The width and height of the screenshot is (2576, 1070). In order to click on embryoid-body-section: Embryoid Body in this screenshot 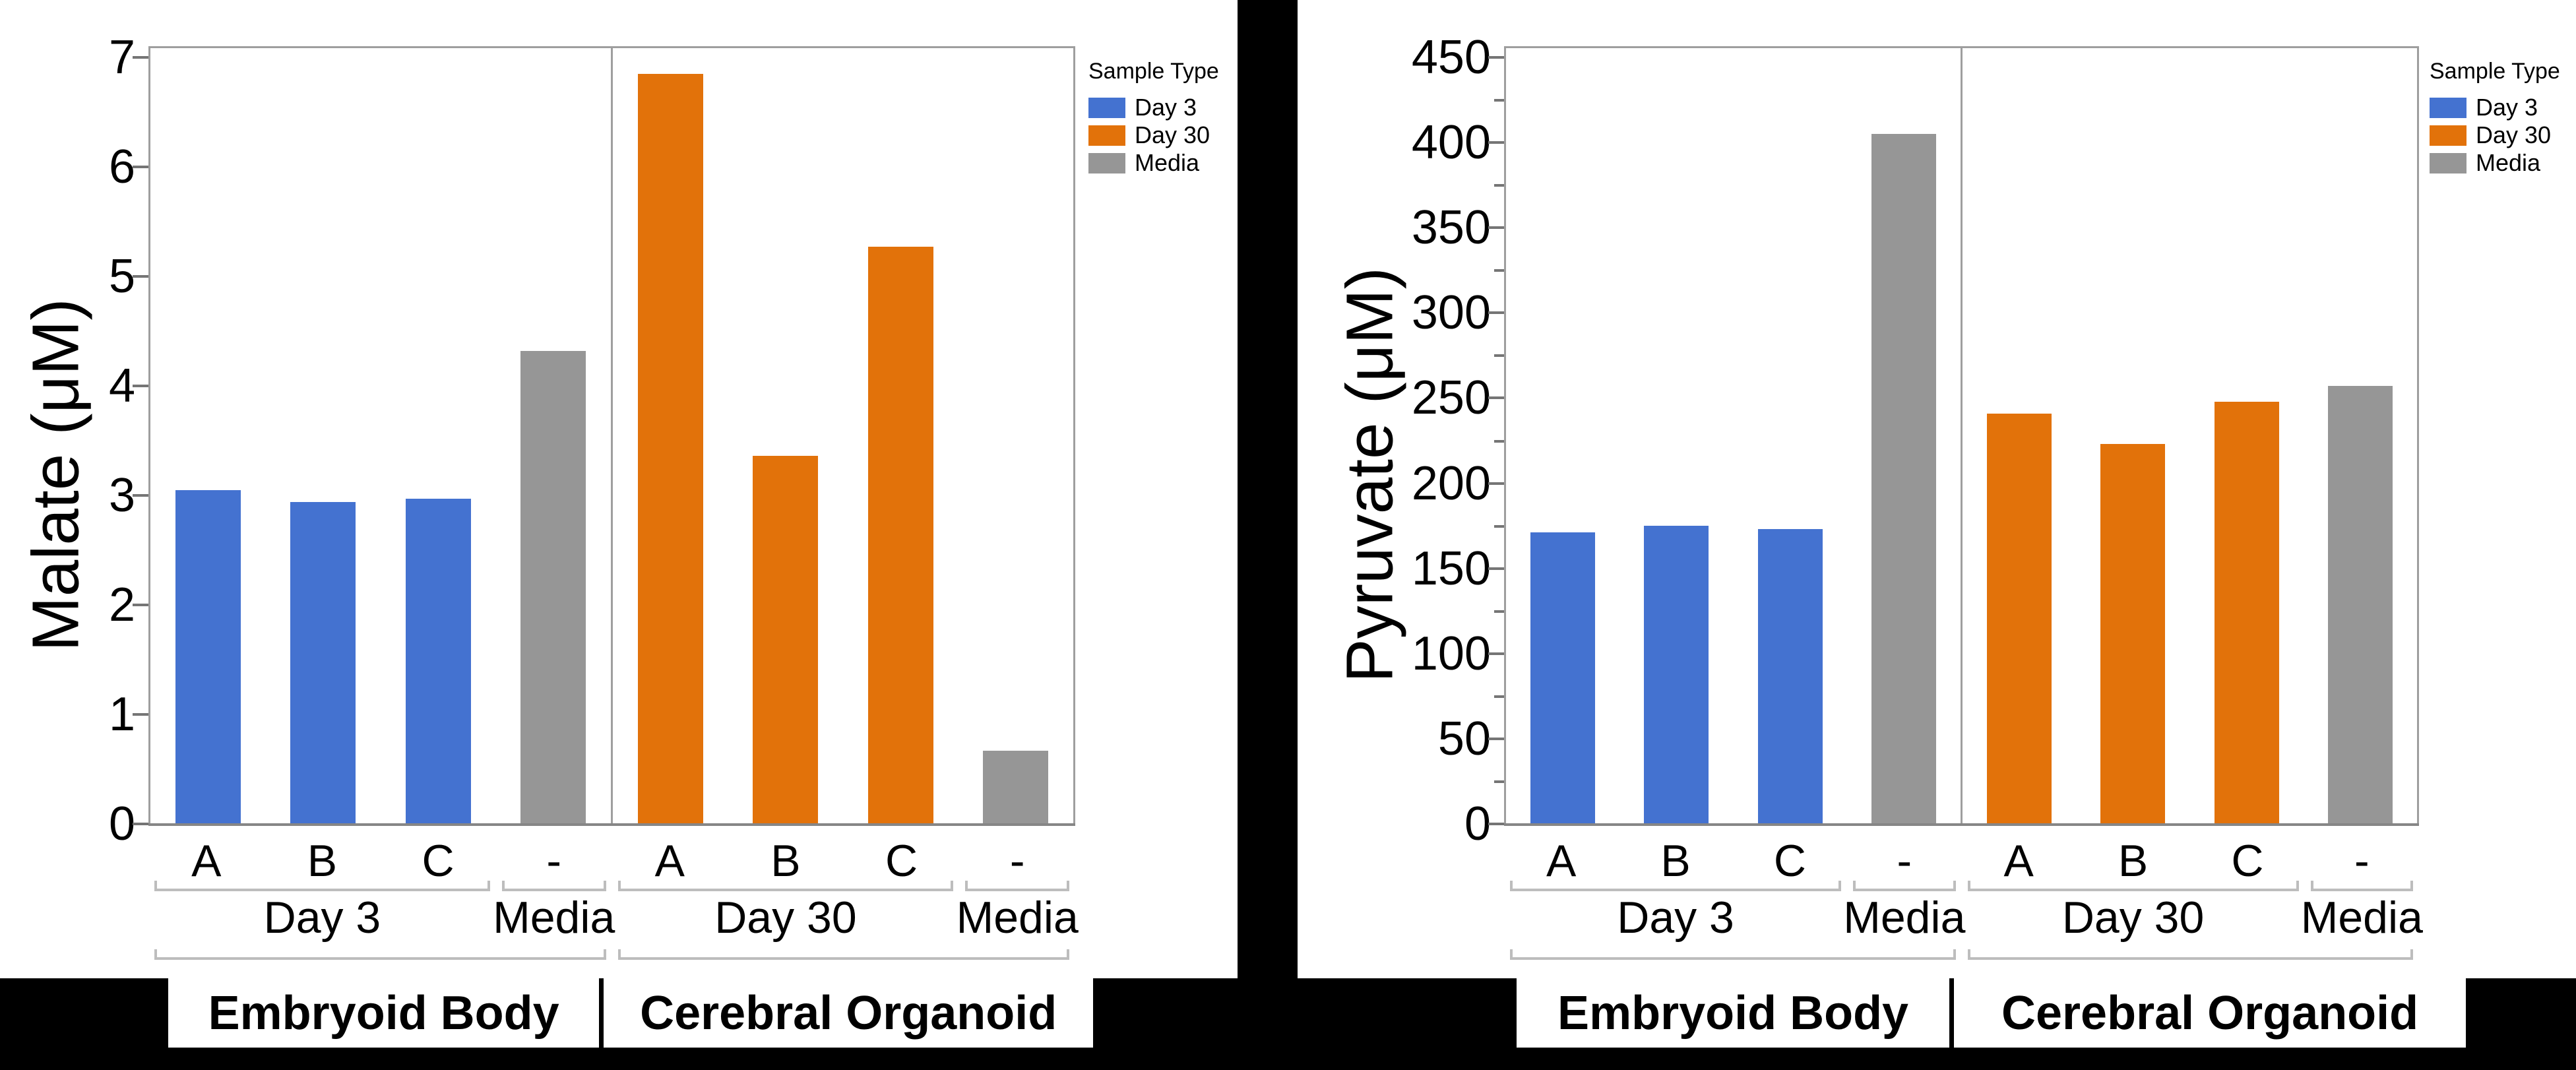, I will do `click(384, 1013)`.